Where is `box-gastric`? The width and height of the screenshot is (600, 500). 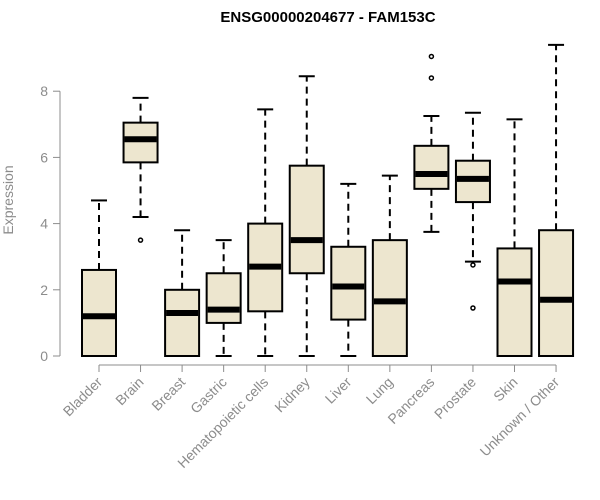 box-gastric is located at coordinates (223, 298).